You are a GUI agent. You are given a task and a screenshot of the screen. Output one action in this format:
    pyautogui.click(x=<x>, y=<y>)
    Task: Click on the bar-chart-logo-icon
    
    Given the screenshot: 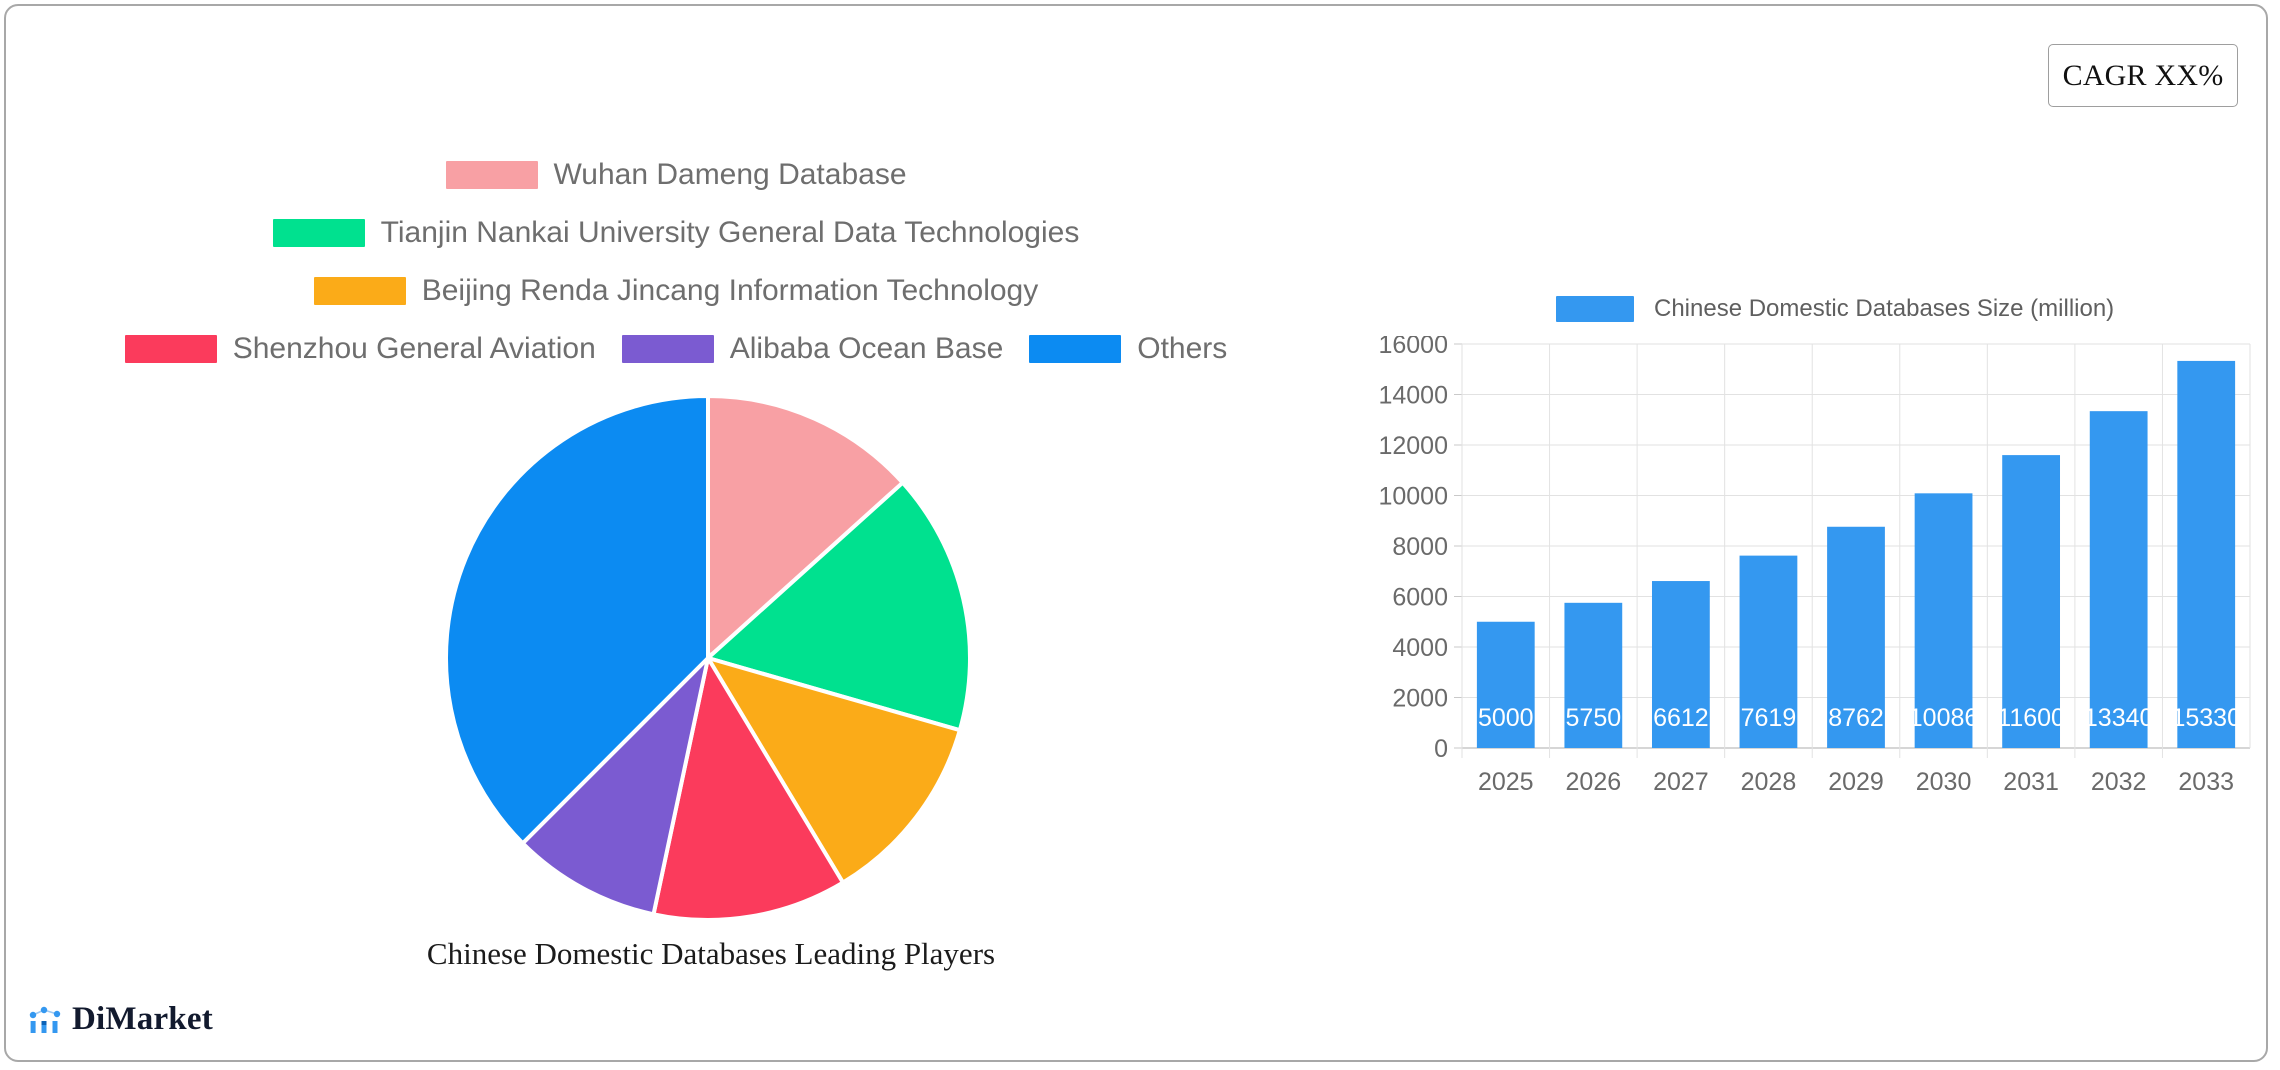 What is the action you would take?
    pyautogui.click(x=45, y=1019)
    